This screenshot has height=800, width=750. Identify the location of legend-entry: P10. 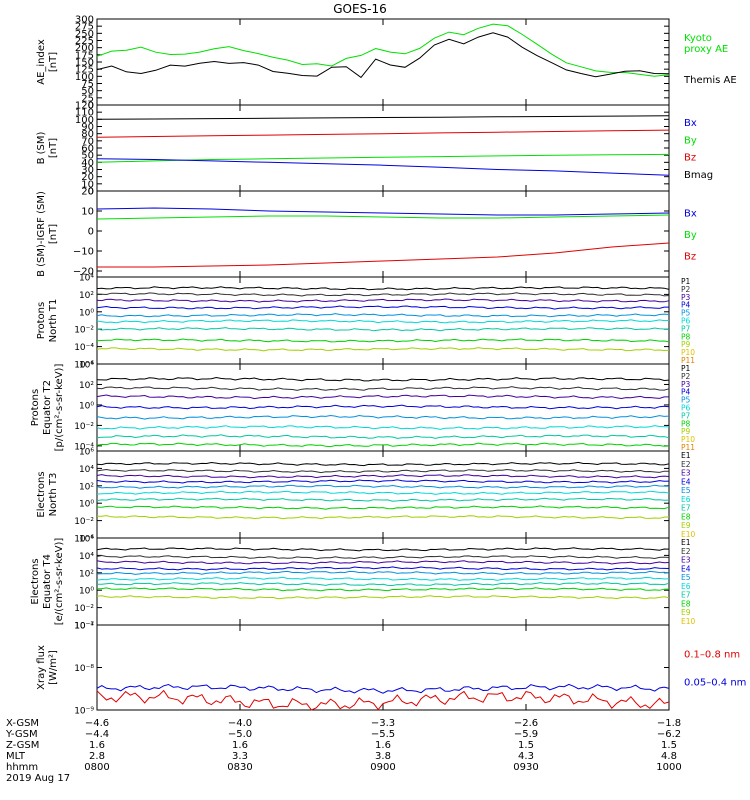
(688, 439).